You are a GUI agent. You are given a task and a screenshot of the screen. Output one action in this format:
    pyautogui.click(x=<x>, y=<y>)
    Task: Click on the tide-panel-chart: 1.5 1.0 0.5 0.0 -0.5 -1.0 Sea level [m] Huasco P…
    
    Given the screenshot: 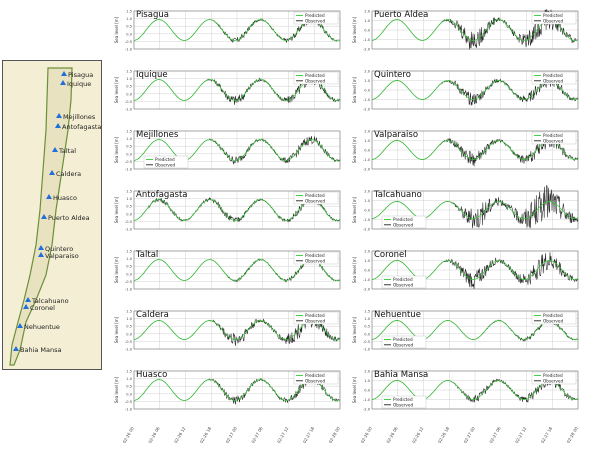 What is the action you would take?
    pyautogui.click(x=227, y=391)
    